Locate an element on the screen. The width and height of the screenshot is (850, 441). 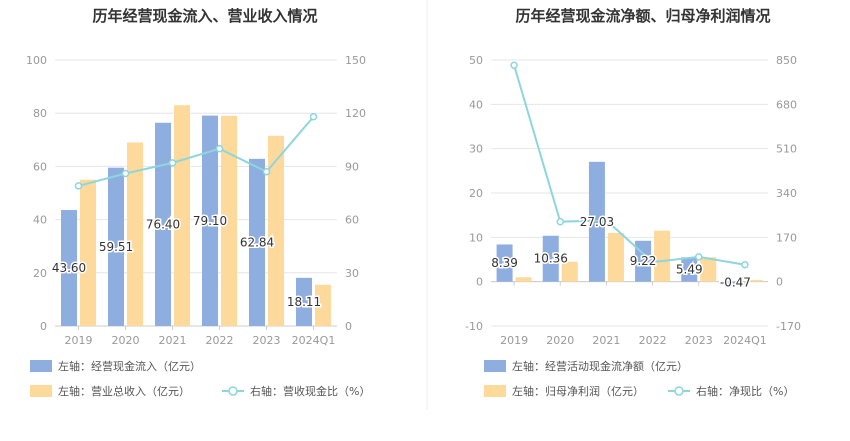
chart-1-data-label: 43.60 is located at coordinates (69, 268).